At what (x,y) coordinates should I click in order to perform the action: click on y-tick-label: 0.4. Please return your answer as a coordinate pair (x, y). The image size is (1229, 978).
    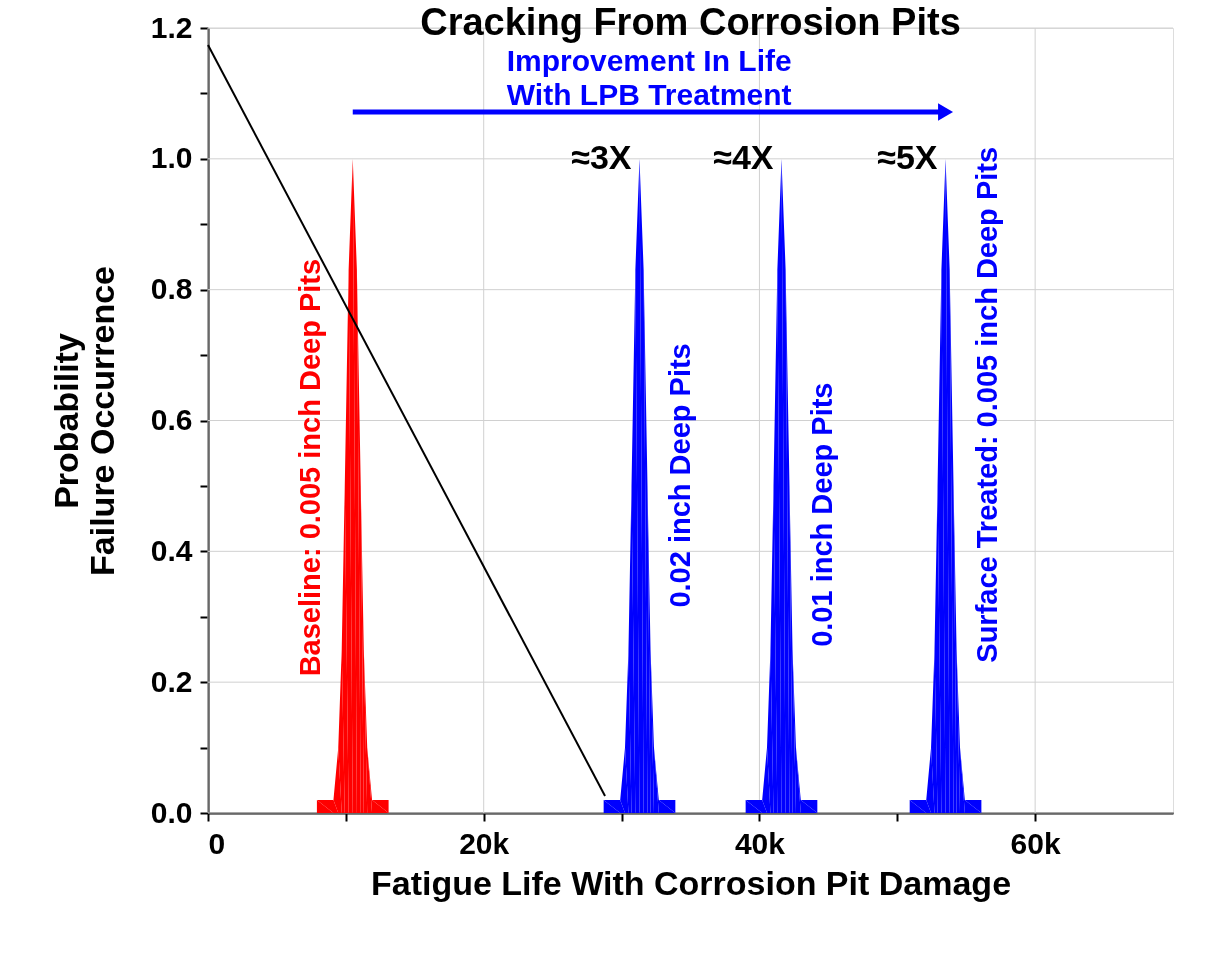
    Looking at the image, I should click on (171, 550).